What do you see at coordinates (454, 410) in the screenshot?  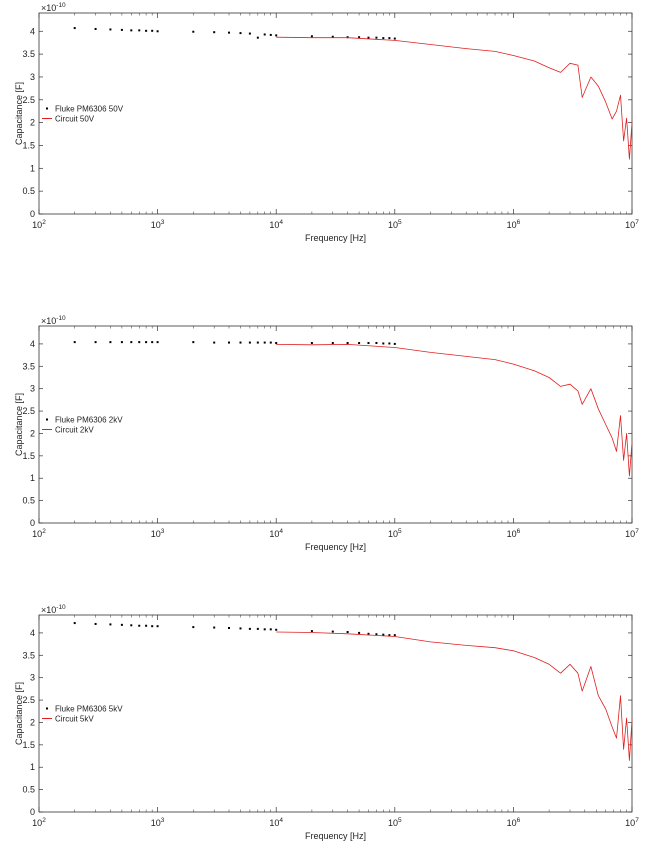 I see `series-line-circuit` at bounding box center [454, 410].